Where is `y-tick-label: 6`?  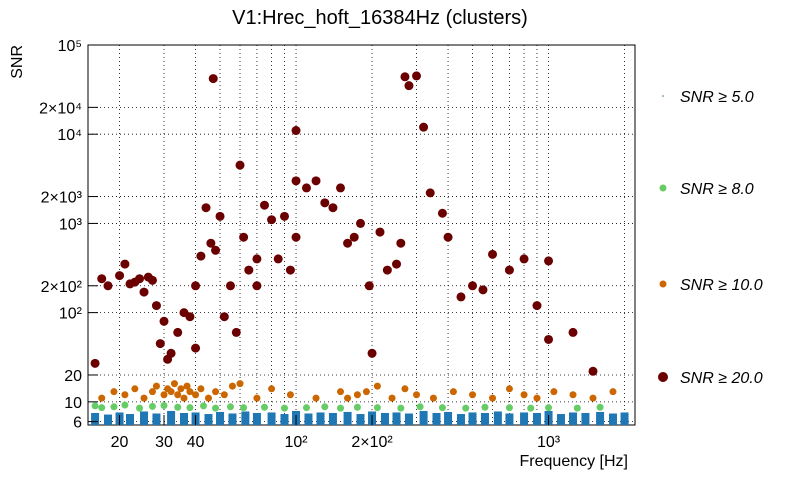 y-tick-label: 6 is located at coordinates (77, 423).